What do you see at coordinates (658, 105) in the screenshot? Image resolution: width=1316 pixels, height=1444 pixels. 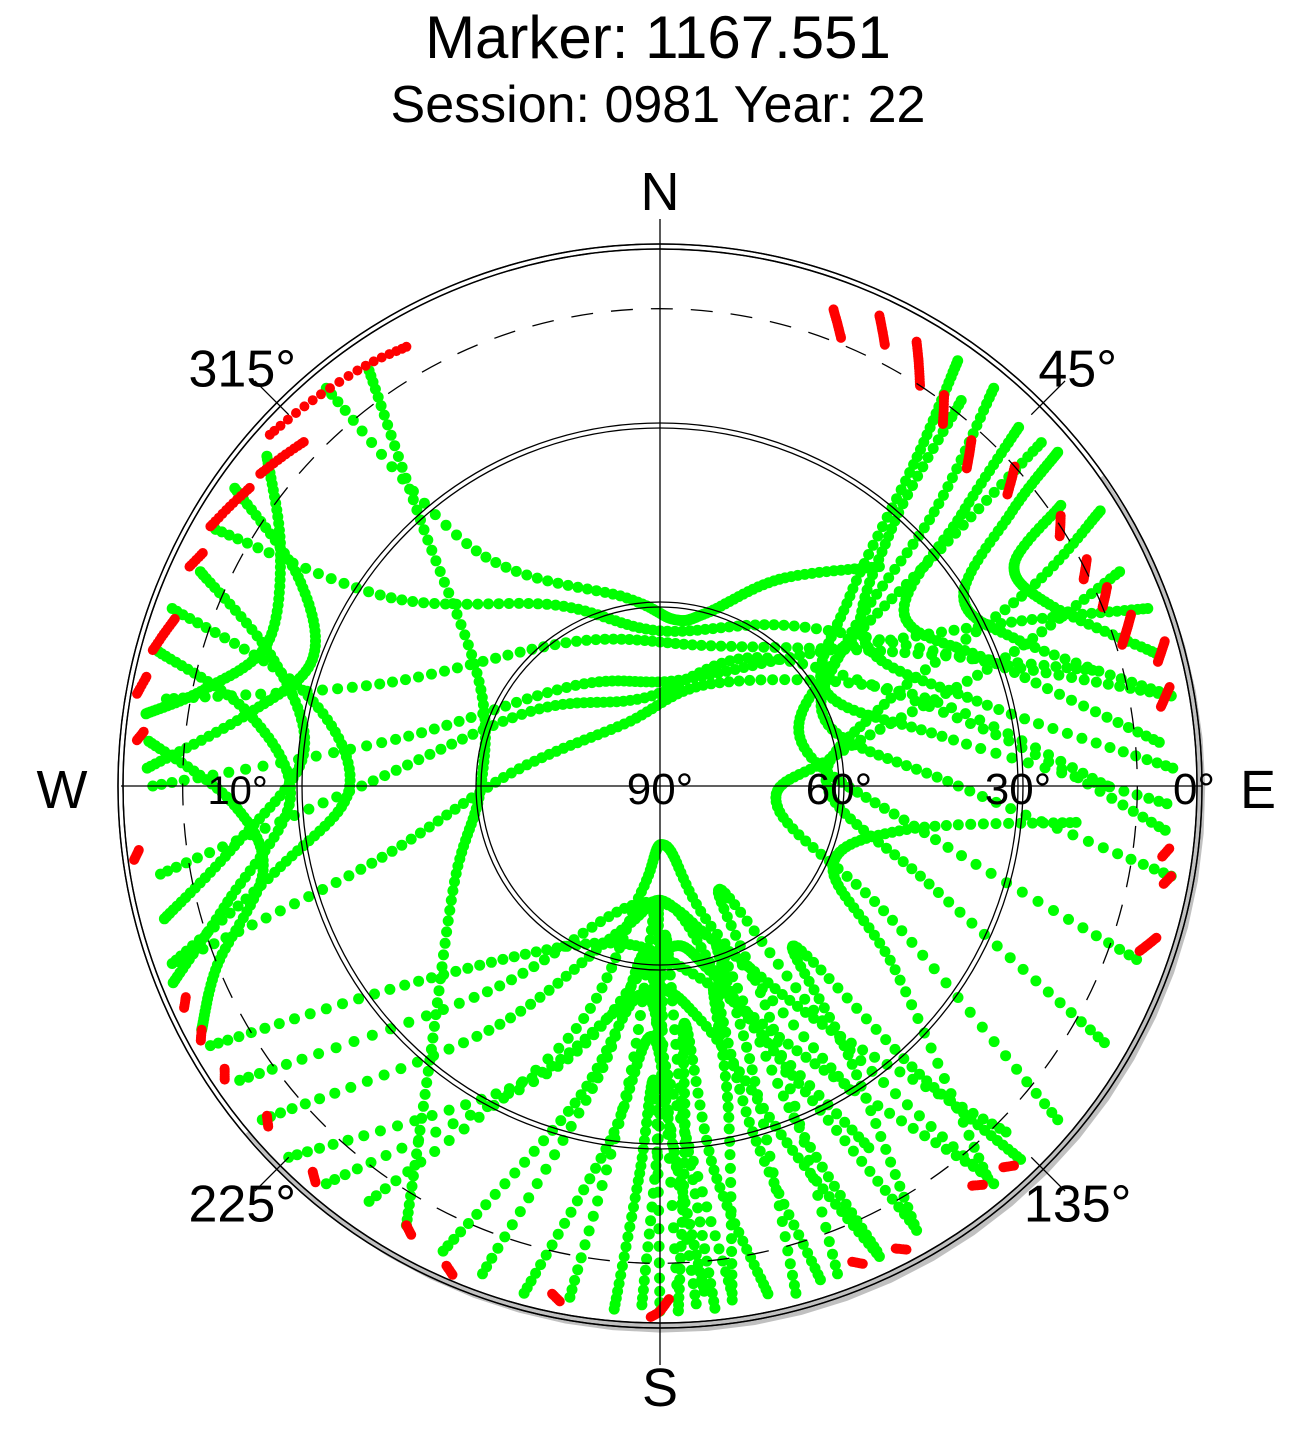 I see `chart-subtitle: Session: 0981 Year: 22` at bounding box center [658, 105].